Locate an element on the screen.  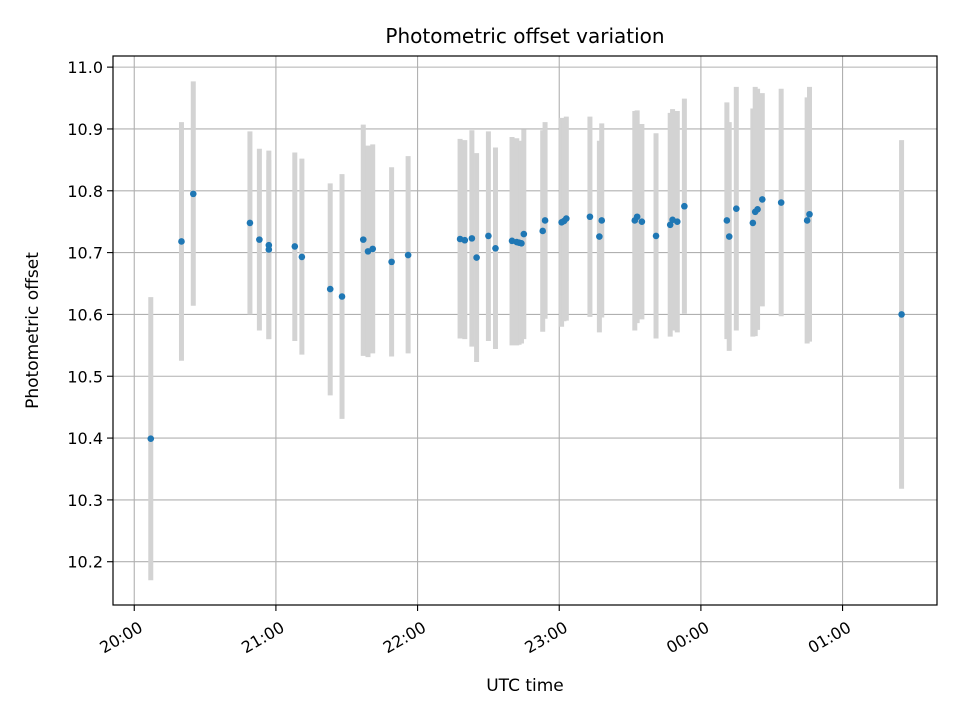
x-tick-label: 01:00 is located at coordinates (829, 638).